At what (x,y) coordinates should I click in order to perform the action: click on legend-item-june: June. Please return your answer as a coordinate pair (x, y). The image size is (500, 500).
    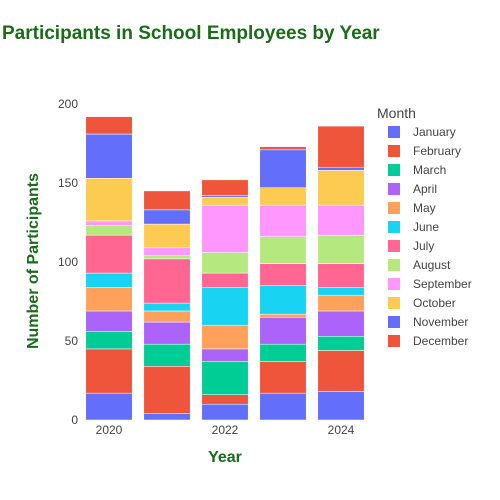
    Looking at the image, I should click on (413, 227).